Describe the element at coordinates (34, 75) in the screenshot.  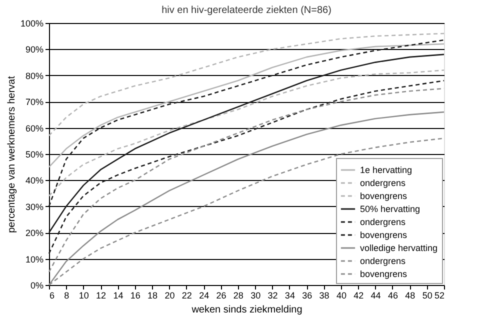
I see `y-tick-label: 80%` at that location.